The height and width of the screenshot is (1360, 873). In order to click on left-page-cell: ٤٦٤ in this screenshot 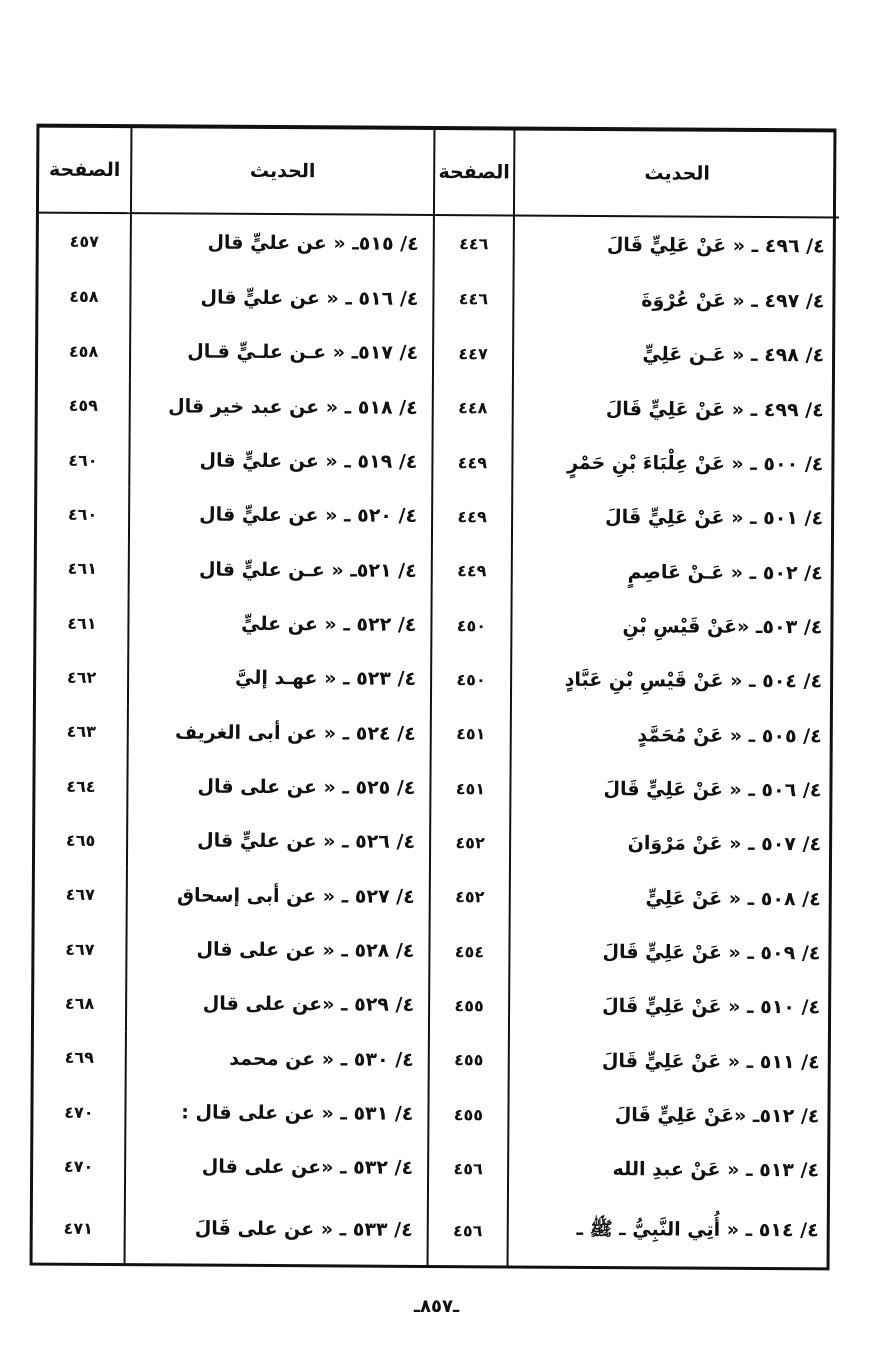, I will do `click(81, 786)`.